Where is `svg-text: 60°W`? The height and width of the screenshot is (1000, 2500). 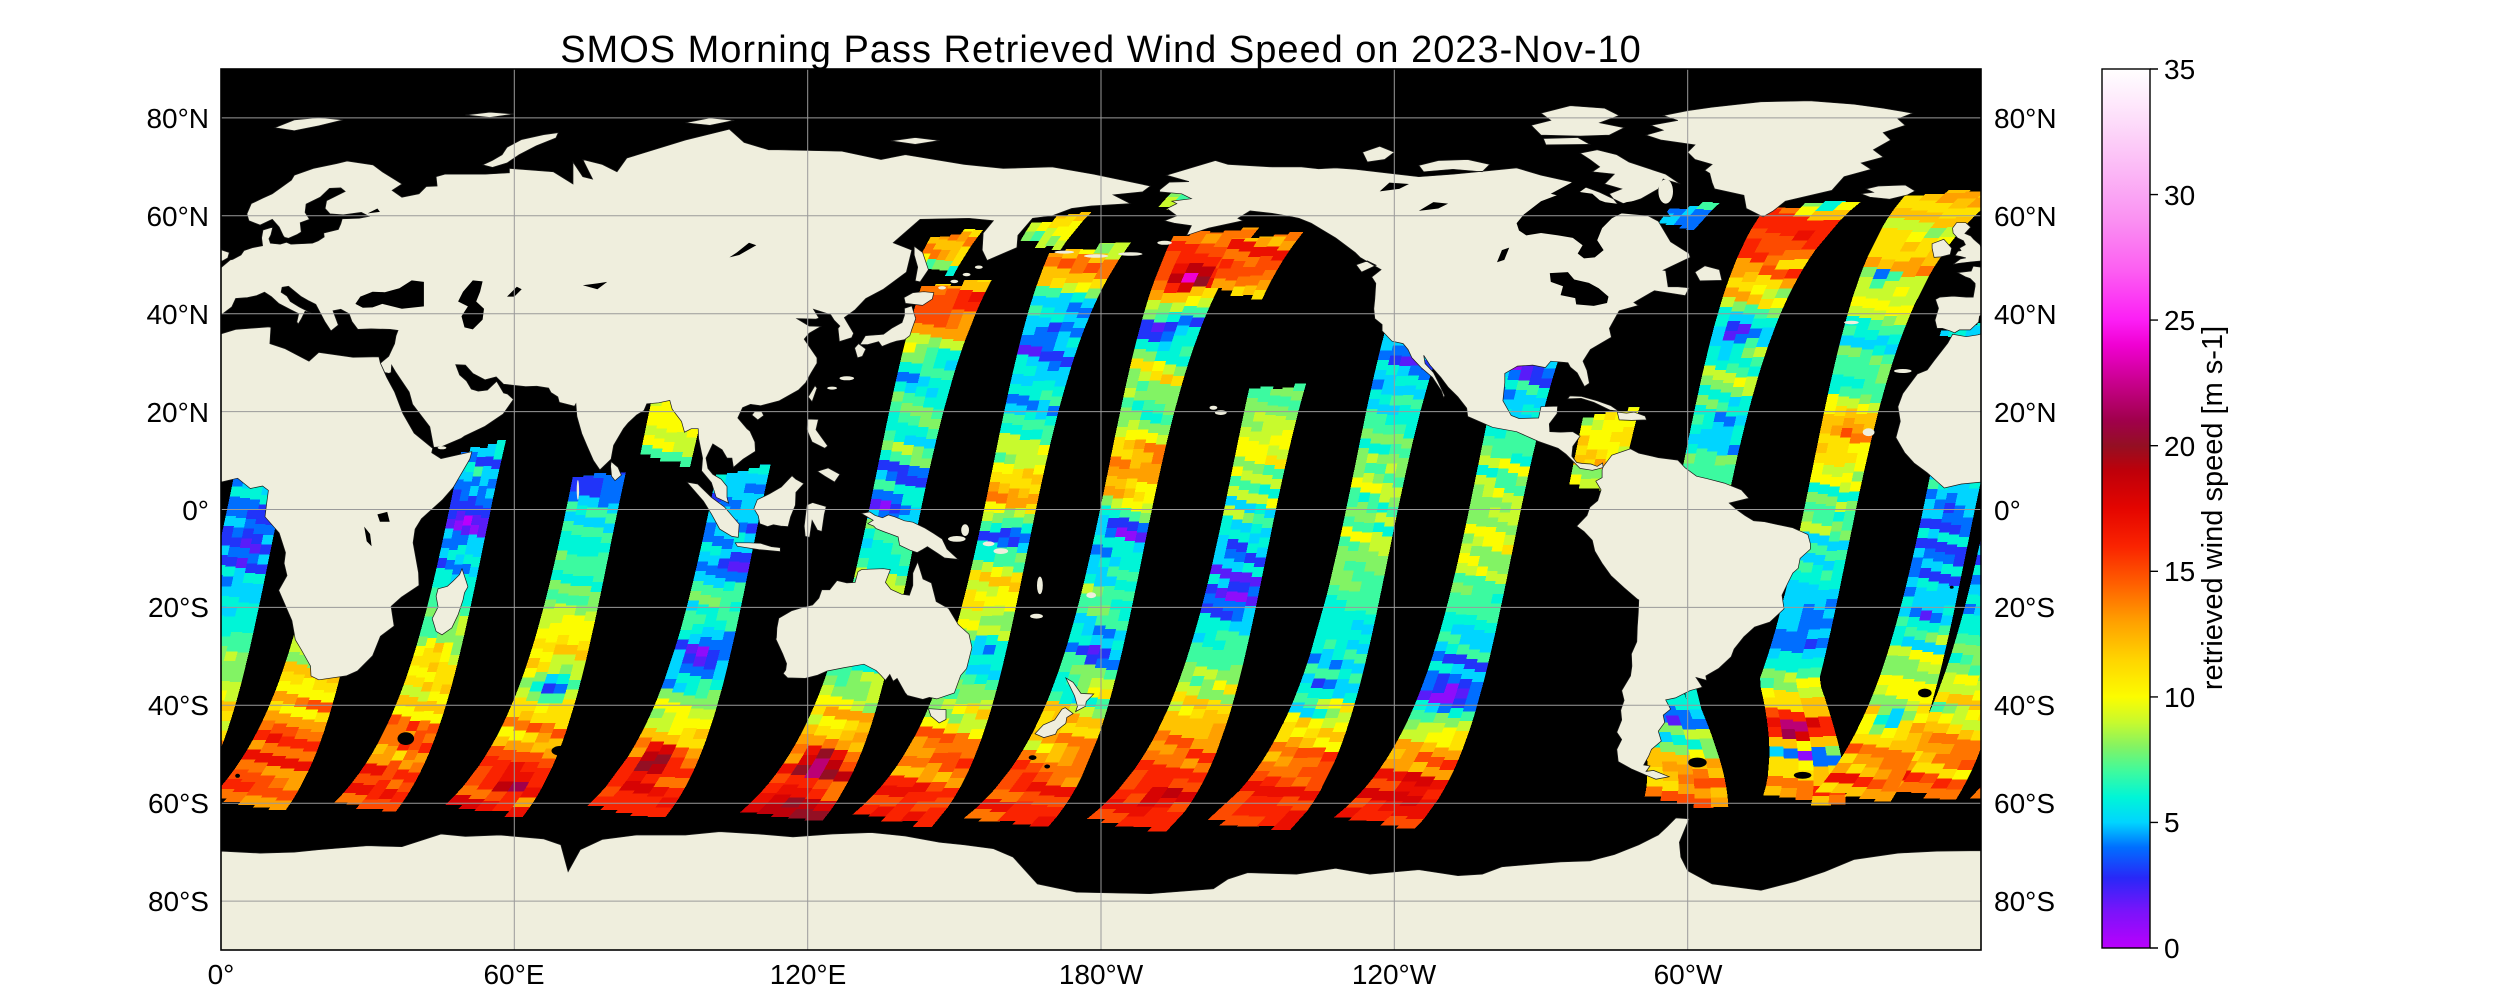 svg-text: 60°W is located at coordinates (1688, 974).